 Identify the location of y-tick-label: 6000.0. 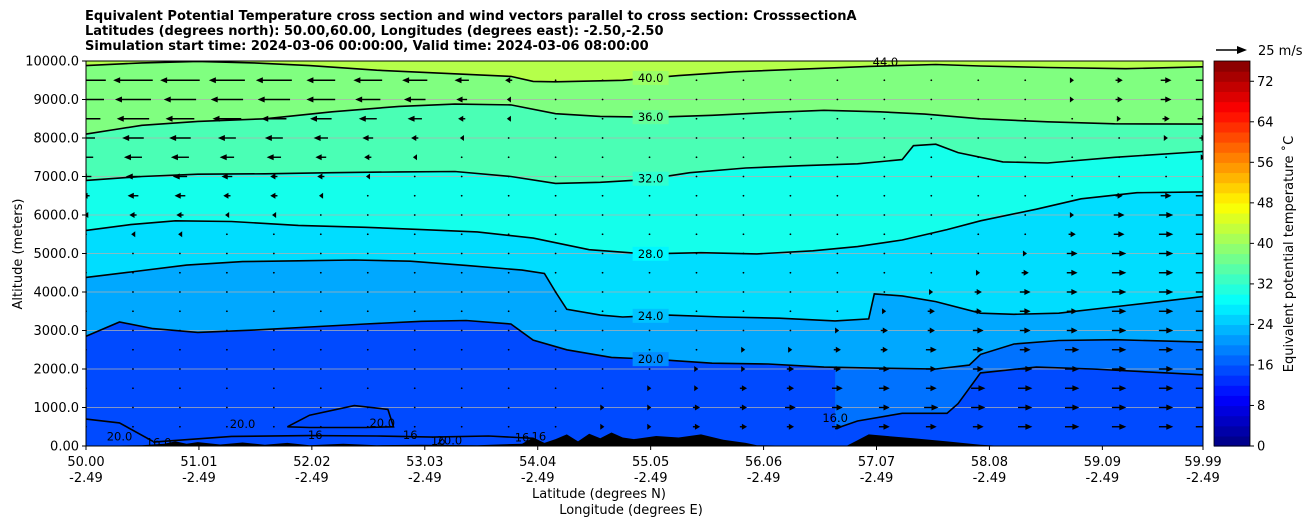
(57, 216).